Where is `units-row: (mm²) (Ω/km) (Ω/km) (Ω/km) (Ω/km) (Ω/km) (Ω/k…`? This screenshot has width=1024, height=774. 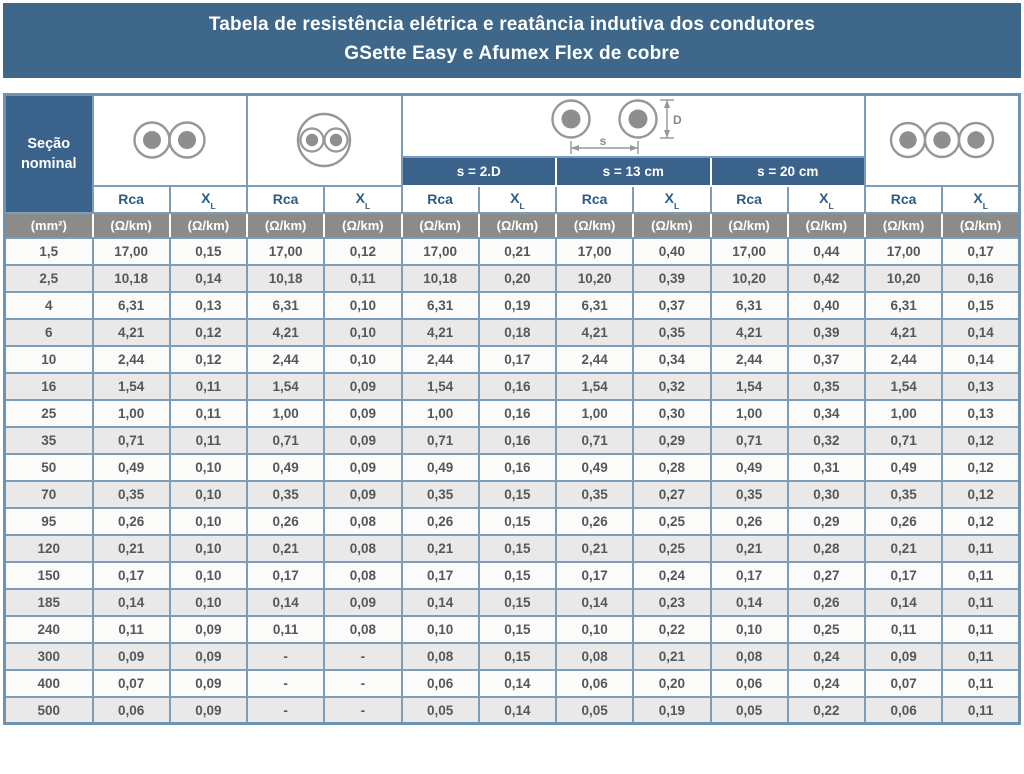
units-row: (mm²) (Ω/km) (Ω/km) (Ω/km) (Ω/km) (Ω/km) (Ω/k… is located at coordinates (512, 225).